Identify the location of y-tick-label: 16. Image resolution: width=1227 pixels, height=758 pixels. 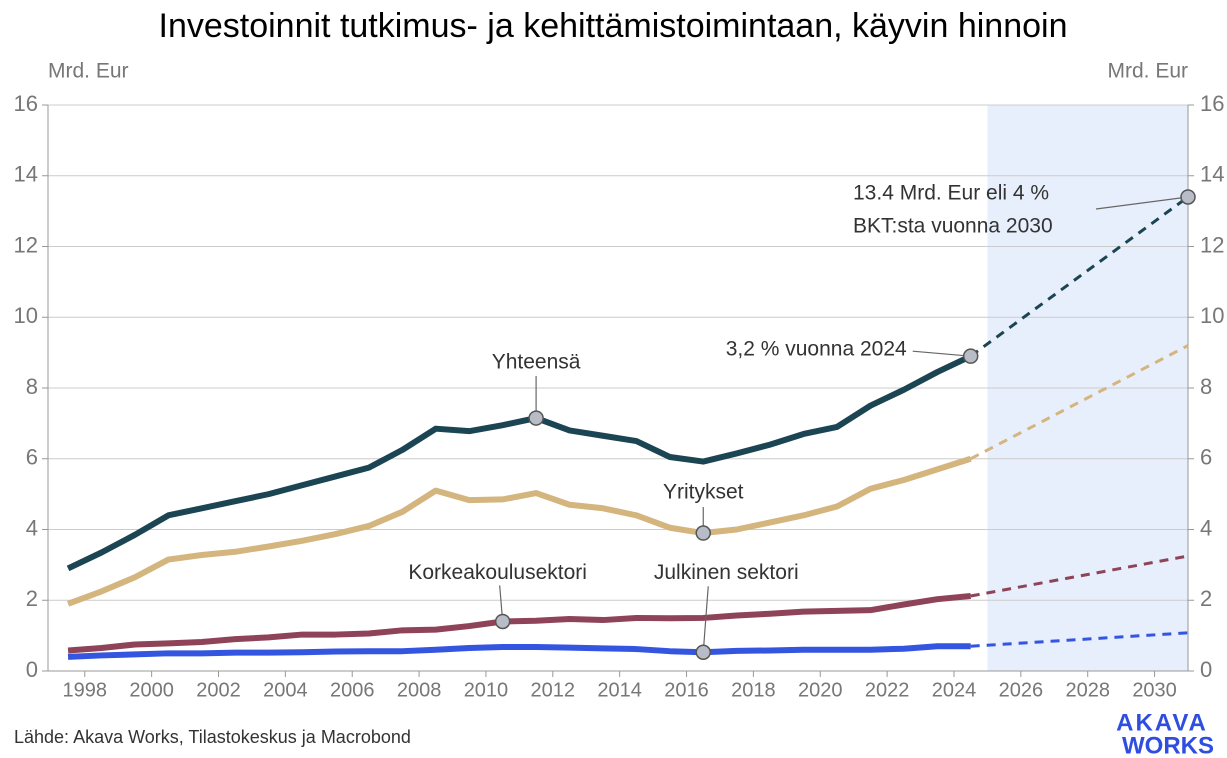
(26, 103).